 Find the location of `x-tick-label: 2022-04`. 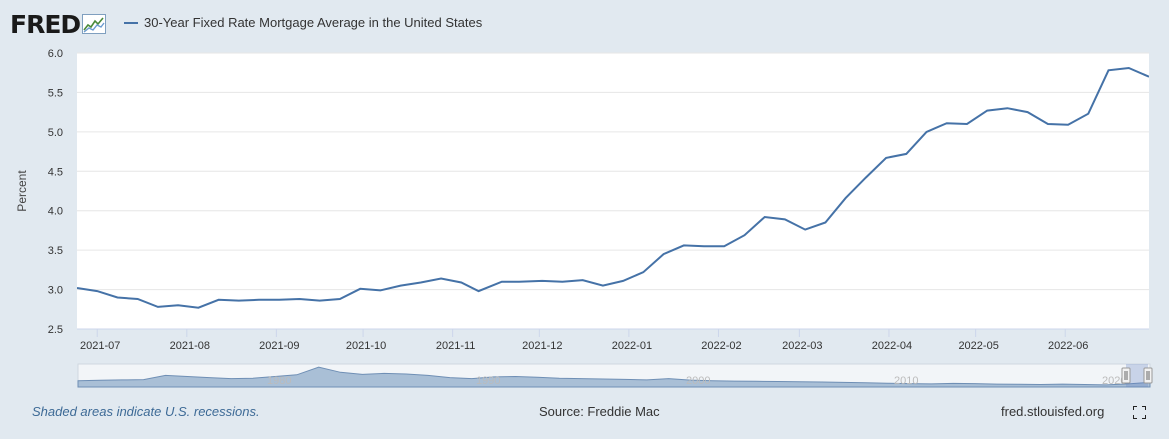

x-tick-label: 2022-04 is located at coordinates (892, 346).